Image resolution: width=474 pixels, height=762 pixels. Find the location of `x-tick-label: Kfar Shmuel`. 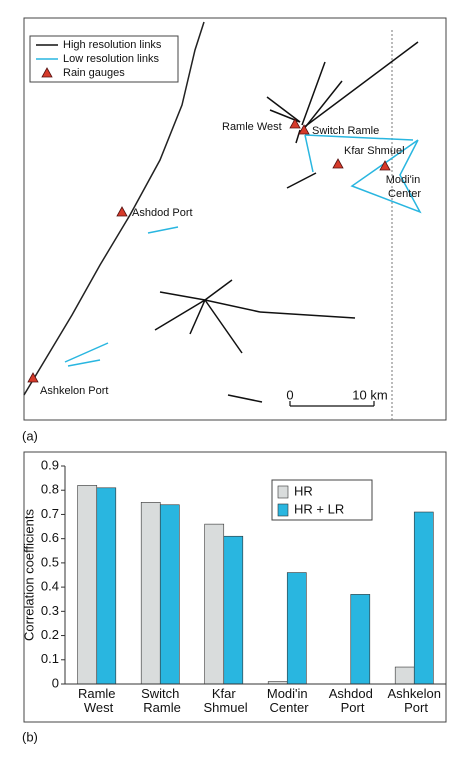

x-tick-label: Kfar Shmuel is located at coordinates (224, 700).